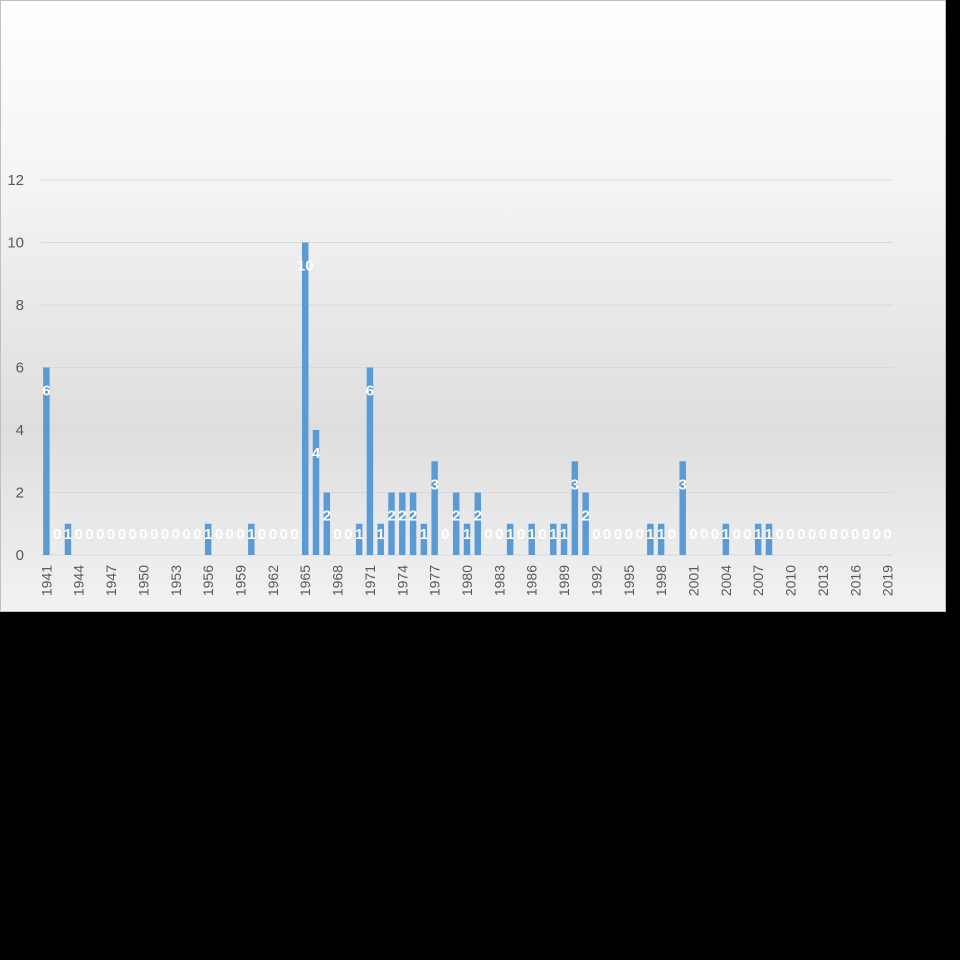 This screenshot has height=960, width=960. What do you see at coordinates (143, 580) in the screenshot?
I see `x-tick-label: 1950` at bounding box center [143, 580].